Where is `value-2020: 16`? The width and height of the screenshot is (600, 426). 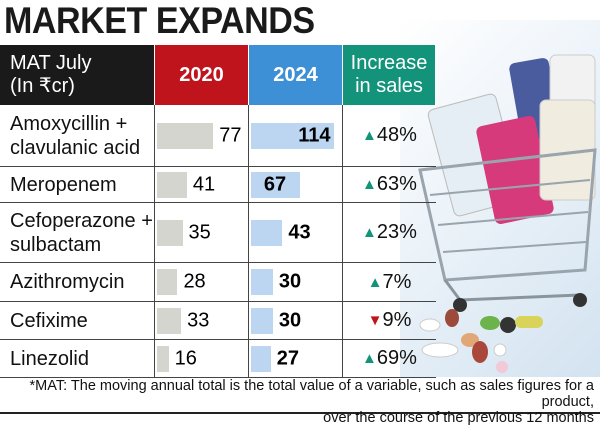 value-2020: 16 is located at coordinates (185, 358).